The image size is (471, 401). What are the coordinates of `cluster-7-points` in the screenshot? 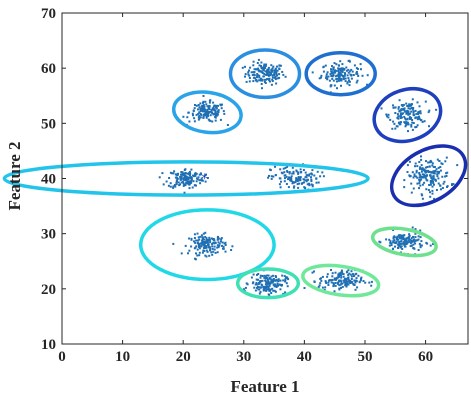 It's located at (426, 179).